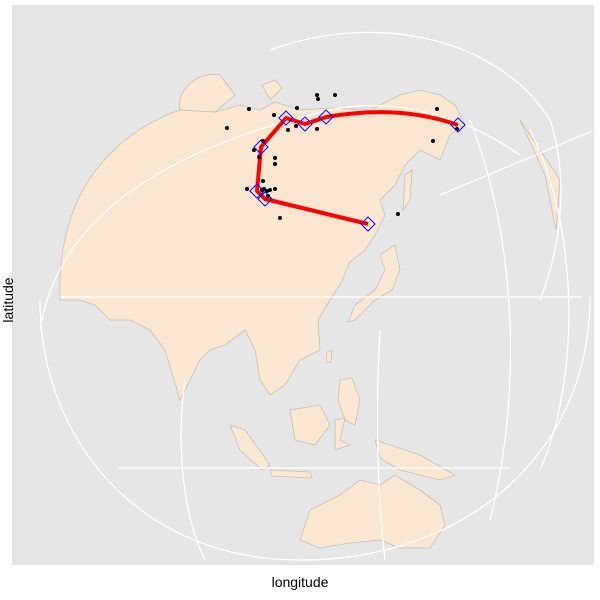 This screenshot has height=600, width=600. Describe the element at coordinates (349, 401) in the screenshot. I see `land-philippines` at that location.